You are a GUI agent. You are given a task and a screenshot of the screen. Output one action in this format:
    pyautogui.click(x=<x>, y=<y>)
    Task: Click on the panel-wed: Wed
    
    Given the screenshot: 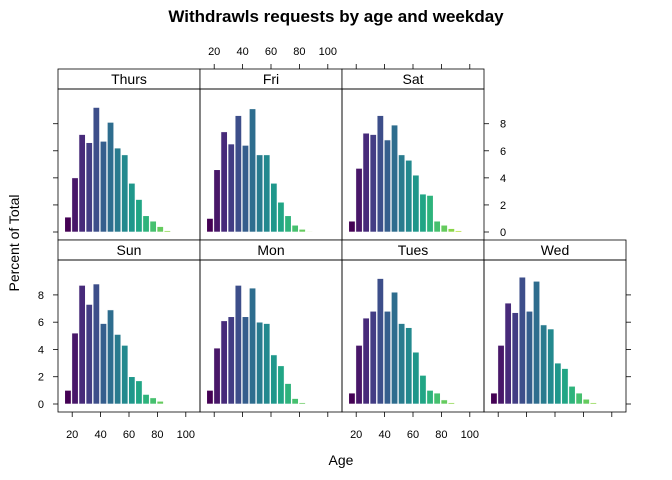 What is the action you would take?
    pyautogui.click(x=557, y=328)
    